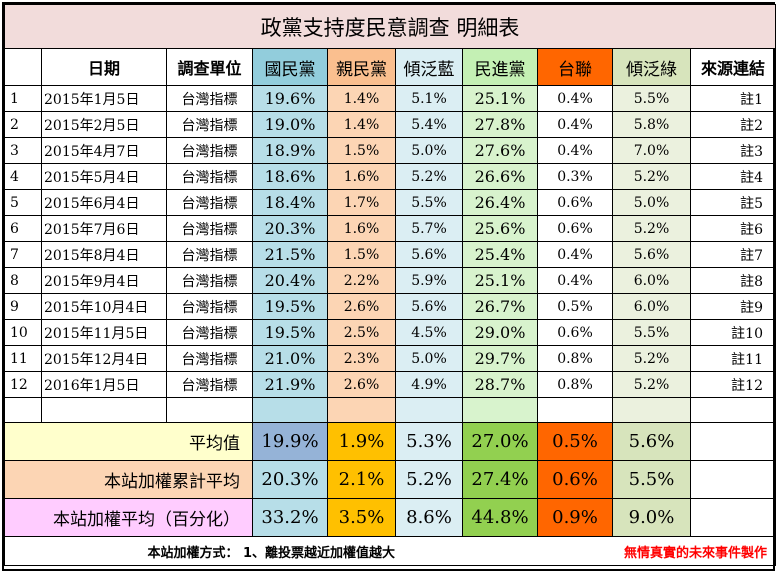 The image size is (779, 575). What do you see at coordinates (733, 306) in the screenshot?
I see `row-source-link: 註9` at bounding box center [733, 306].